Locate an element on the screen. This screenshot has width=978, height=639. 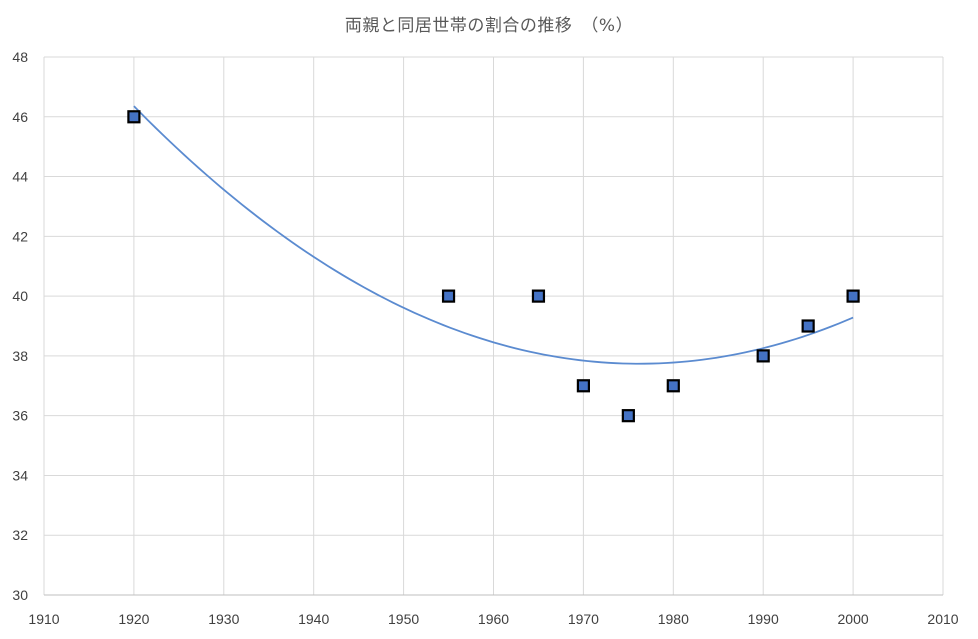
x-tick-label: 1940 is located at coordinates (313, 619).